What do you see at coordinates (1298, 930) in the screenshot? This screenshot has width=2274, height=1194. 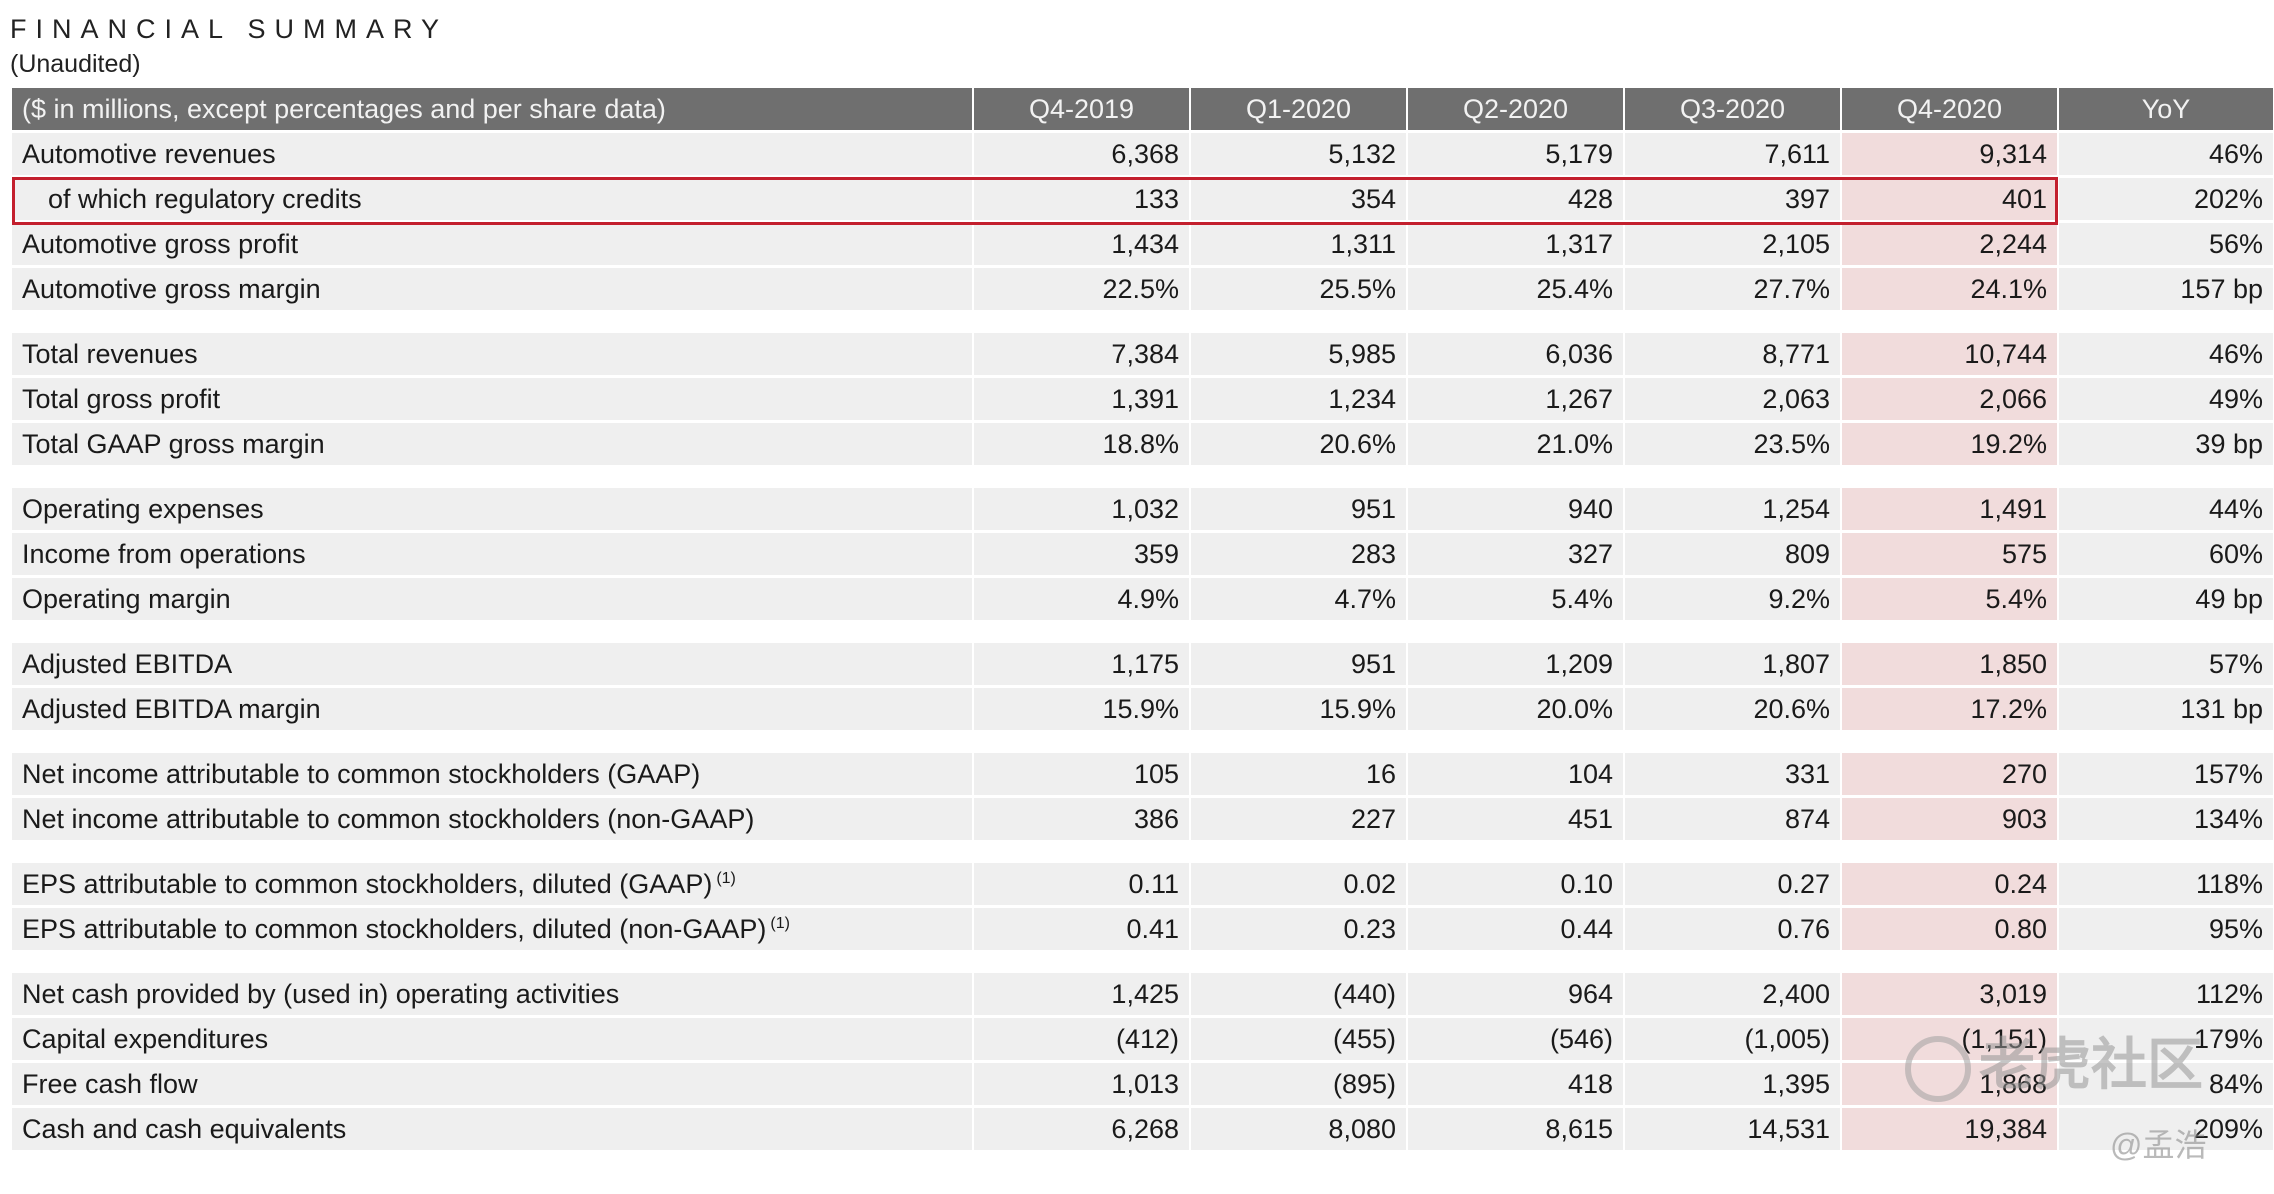 I see `table-cell: 0.23` at bounding box center [1298, 930].